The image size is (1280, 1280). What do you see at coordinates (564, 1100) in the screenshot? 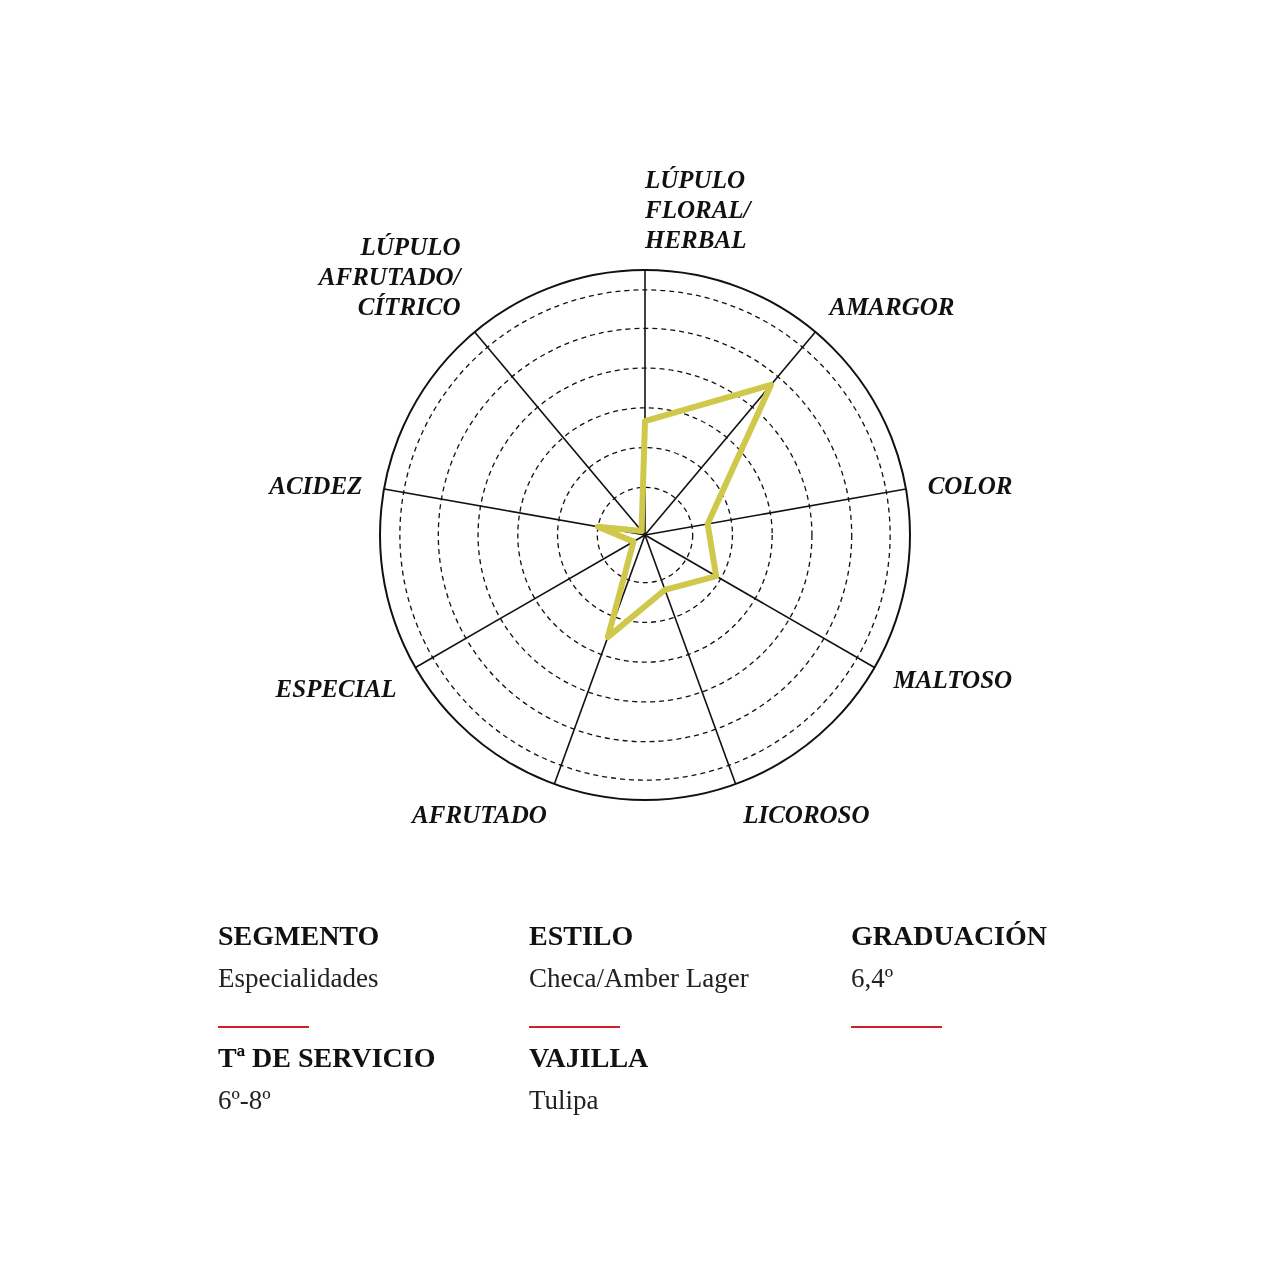
I see `text: Tulipa` at bounding box center [564, 1100].